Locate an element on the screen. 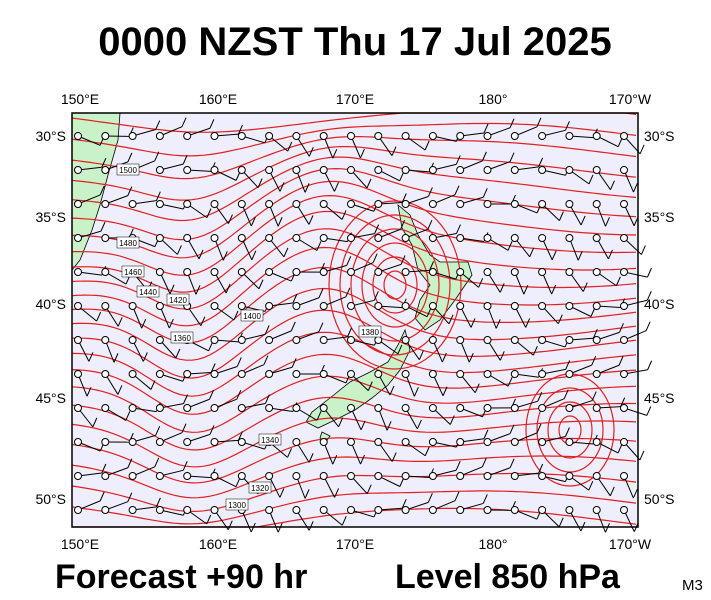  contour-label: 1420 is located at coordinates (178, 300).